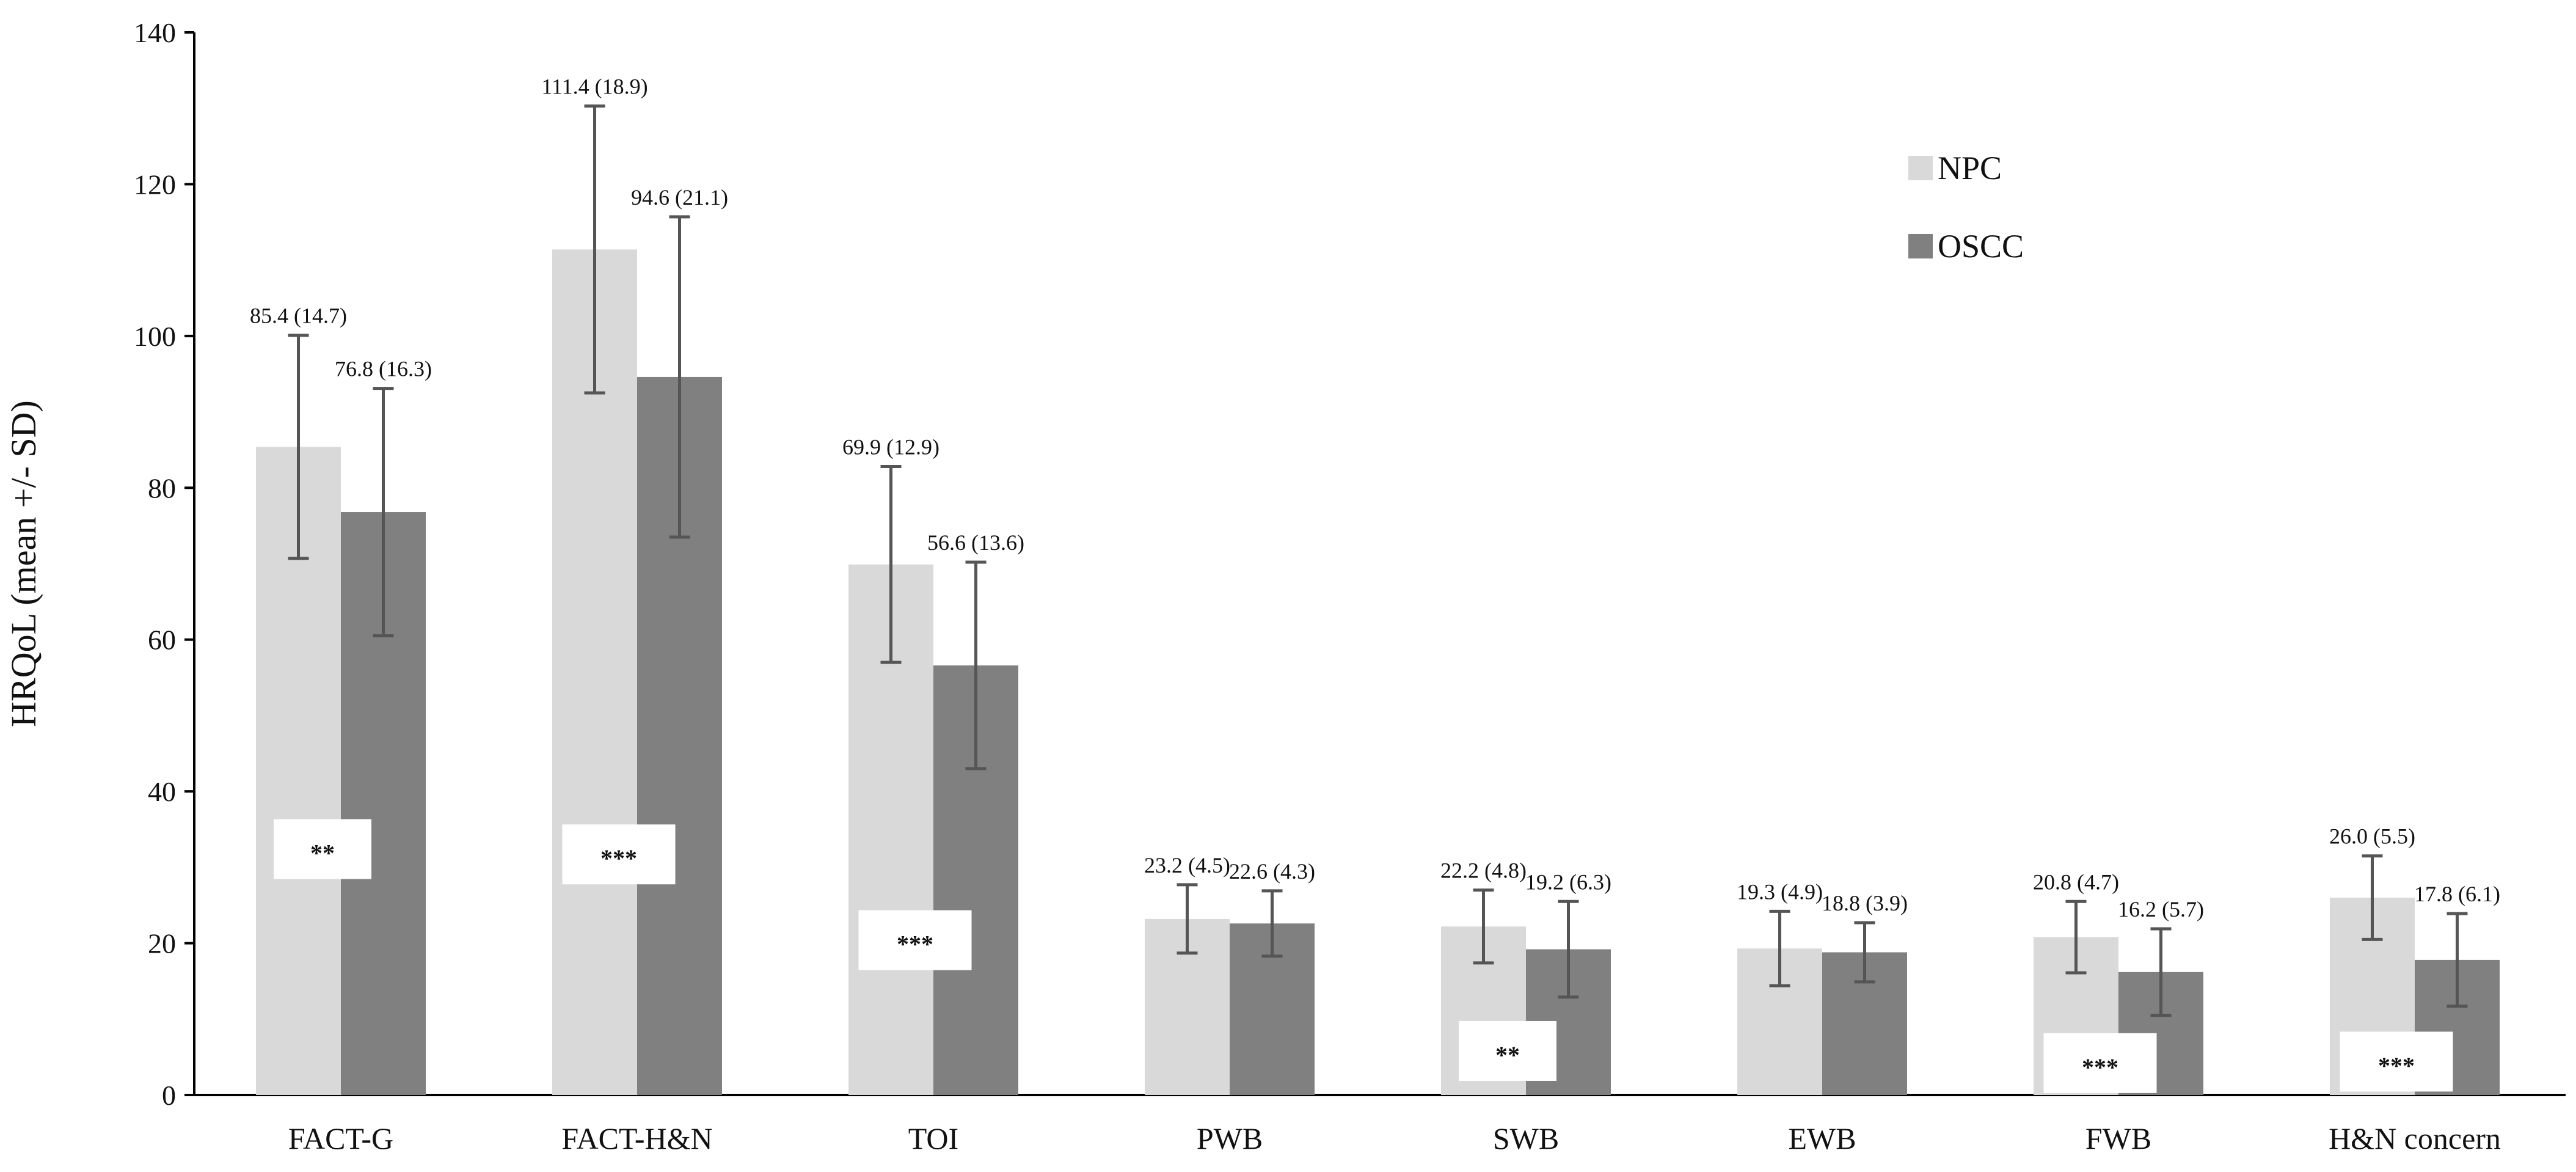 The height and width of the screenshot is (1172, 2576). Describe the element at coordinates (2076, 882) in the screenshot. I see `value-label-npc-fwb: 20.8 (4.7)` at that location.